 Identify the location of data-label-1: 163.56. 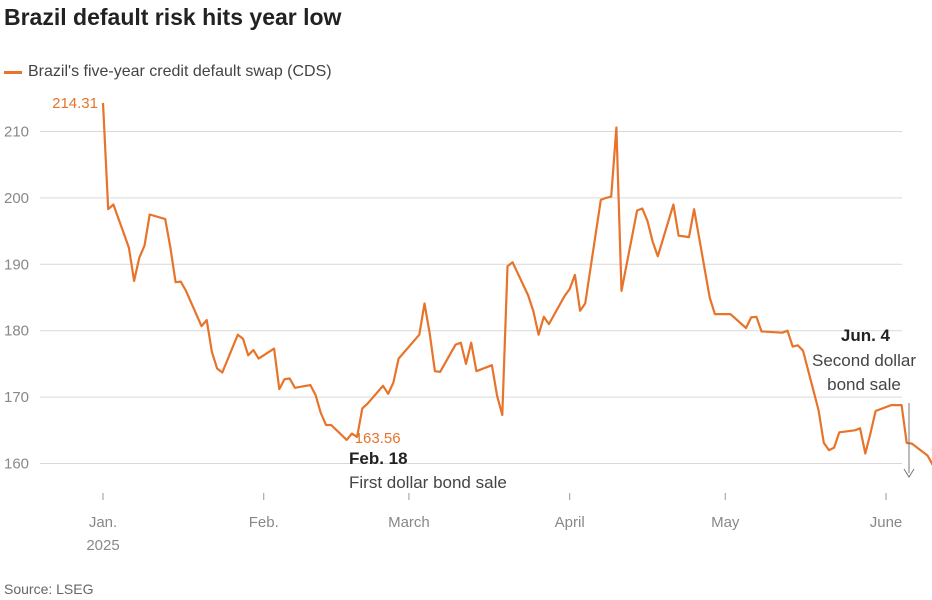
(378, 438).